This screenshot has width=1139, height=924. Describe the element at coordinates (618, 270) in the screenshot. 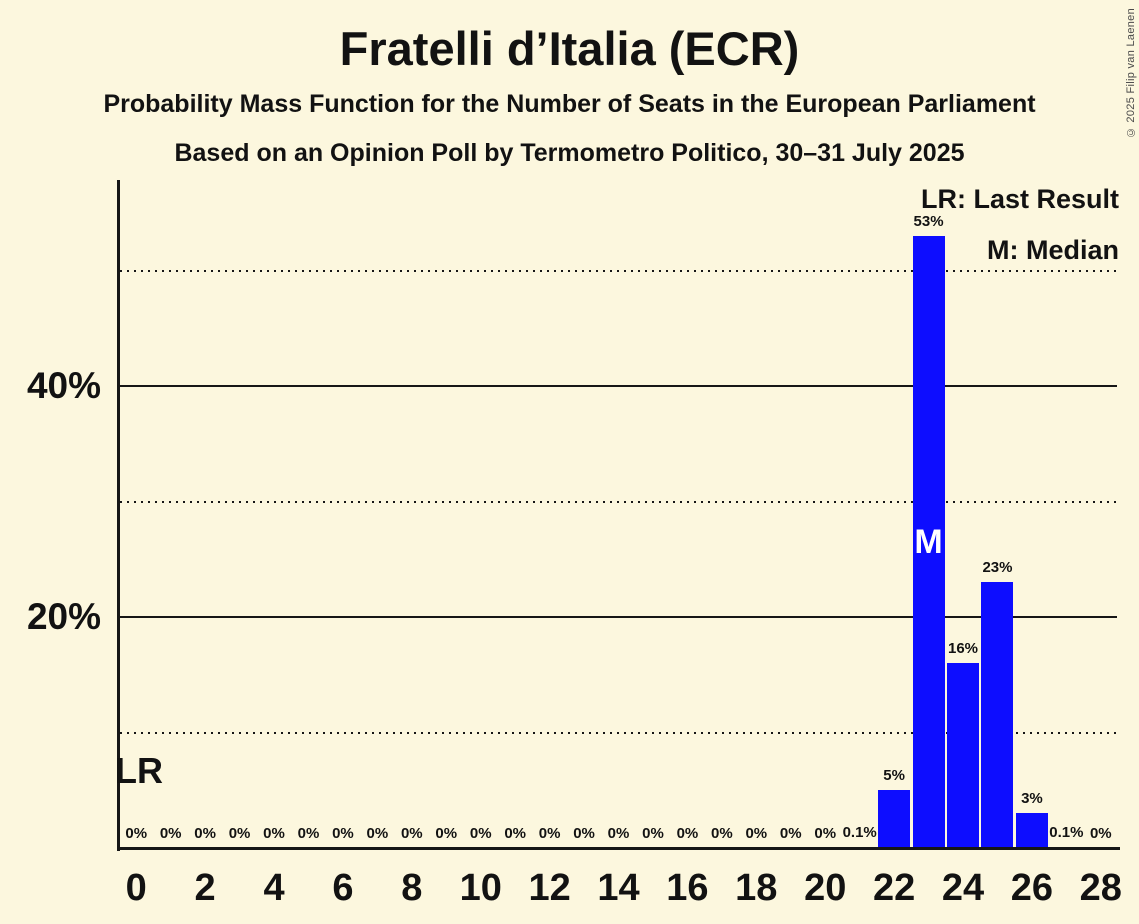

I see `gridline-dotted-50pct` at that location.